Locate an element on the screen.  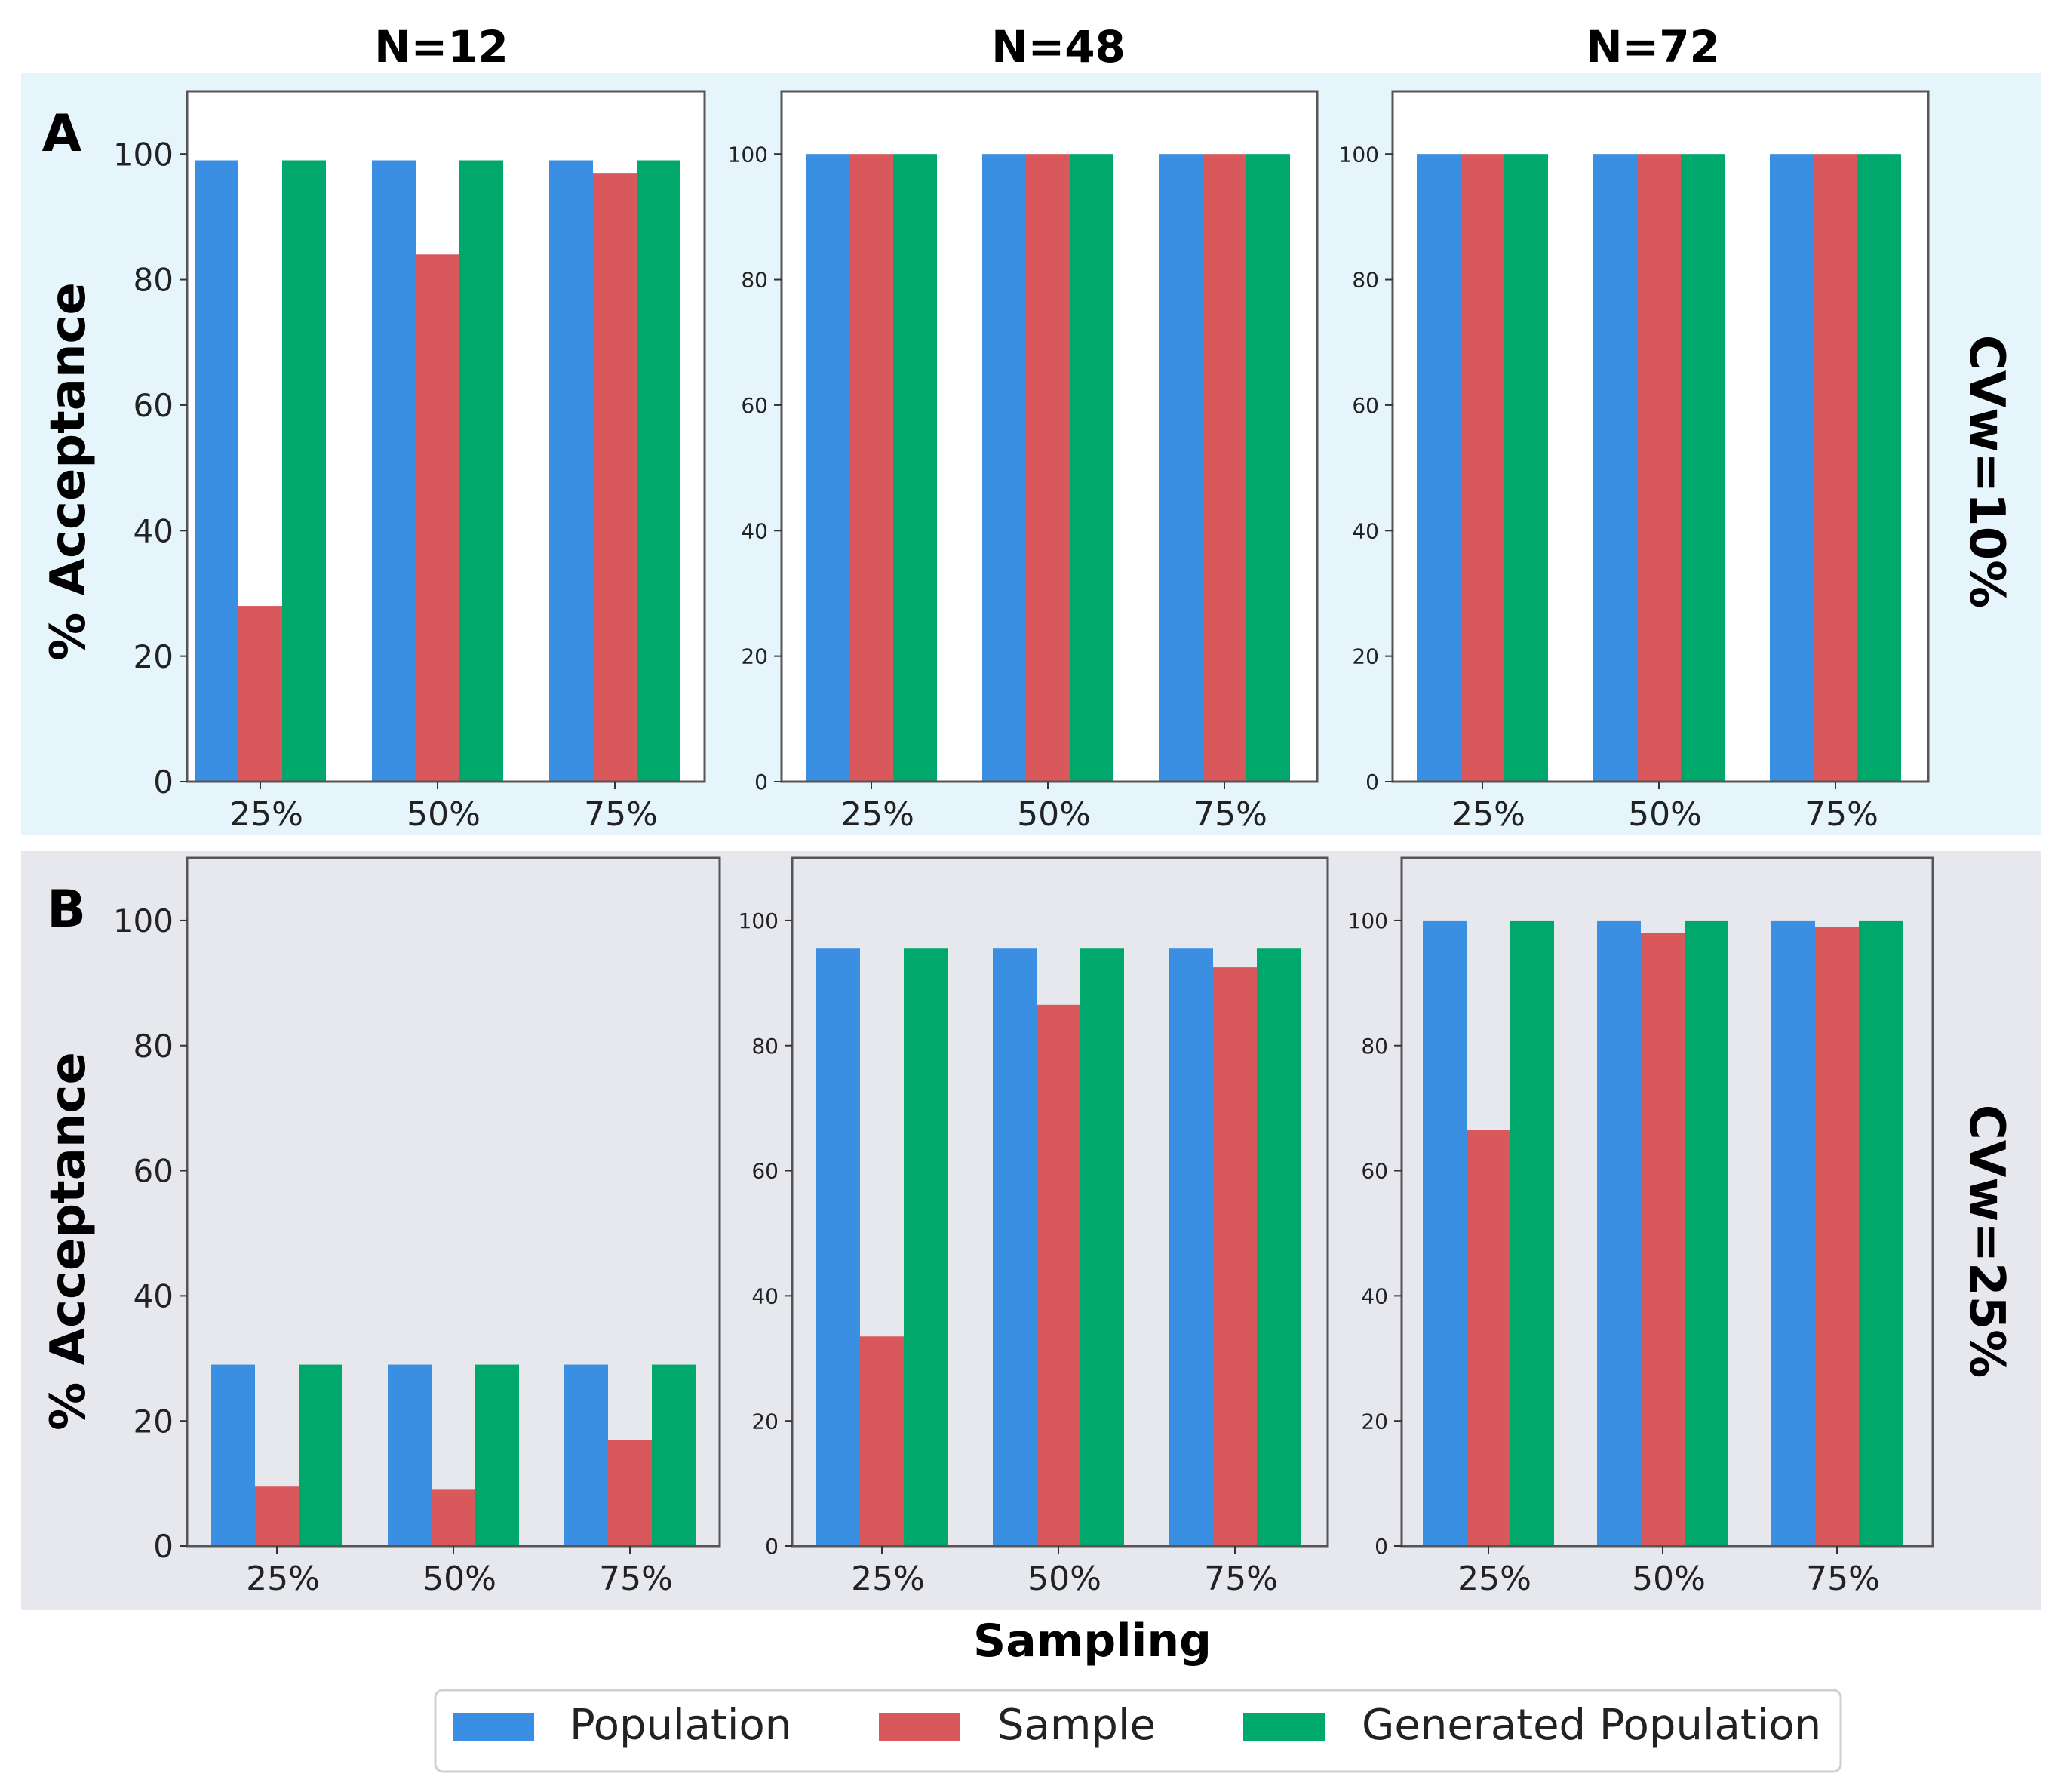
legend: Population Sample Generated Population is located at coordinates (1138, 1731).